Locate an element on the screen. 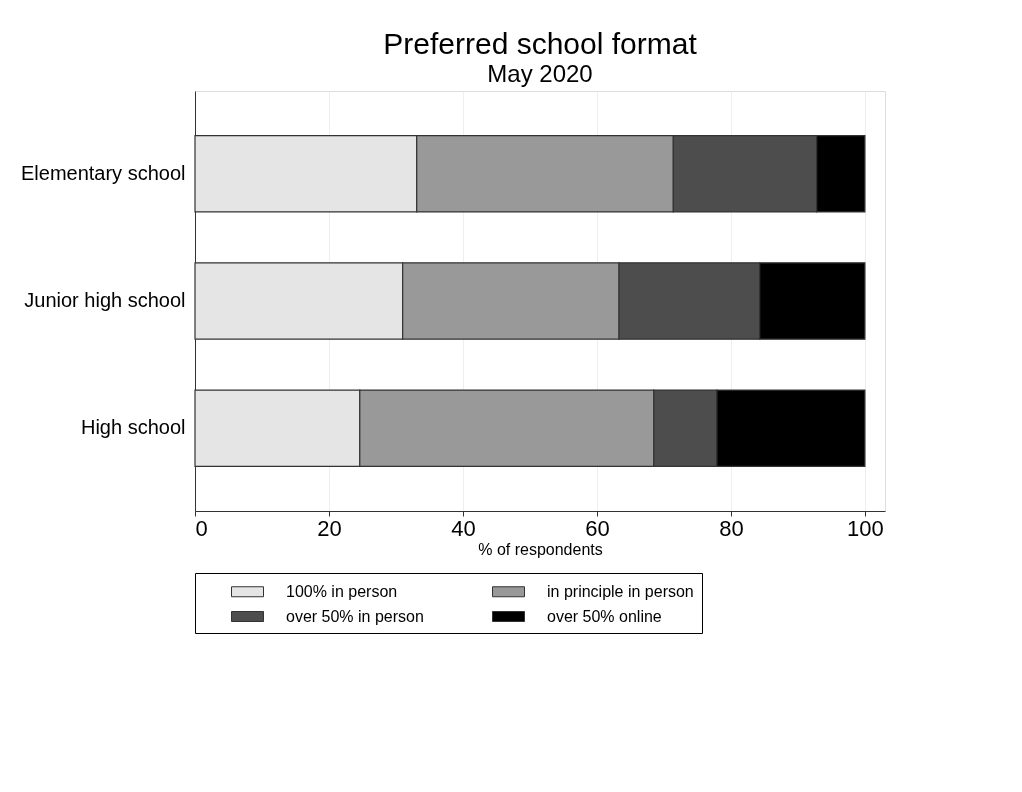  y-tick-label: Junior high school is located at coordinates (105, 300).